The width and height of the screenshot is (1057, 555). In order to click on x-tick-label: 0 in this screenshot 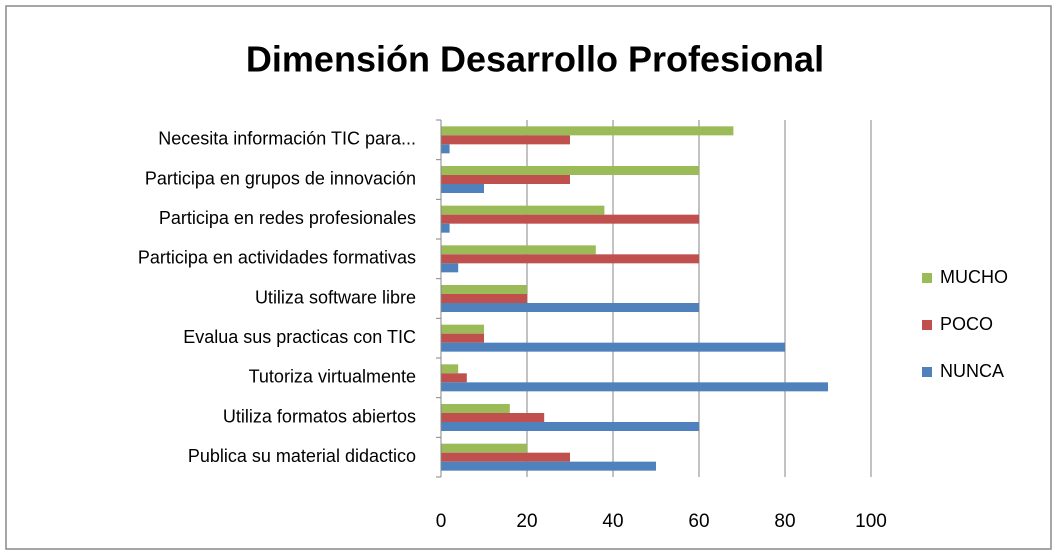, I will do `click(441, 521)`.